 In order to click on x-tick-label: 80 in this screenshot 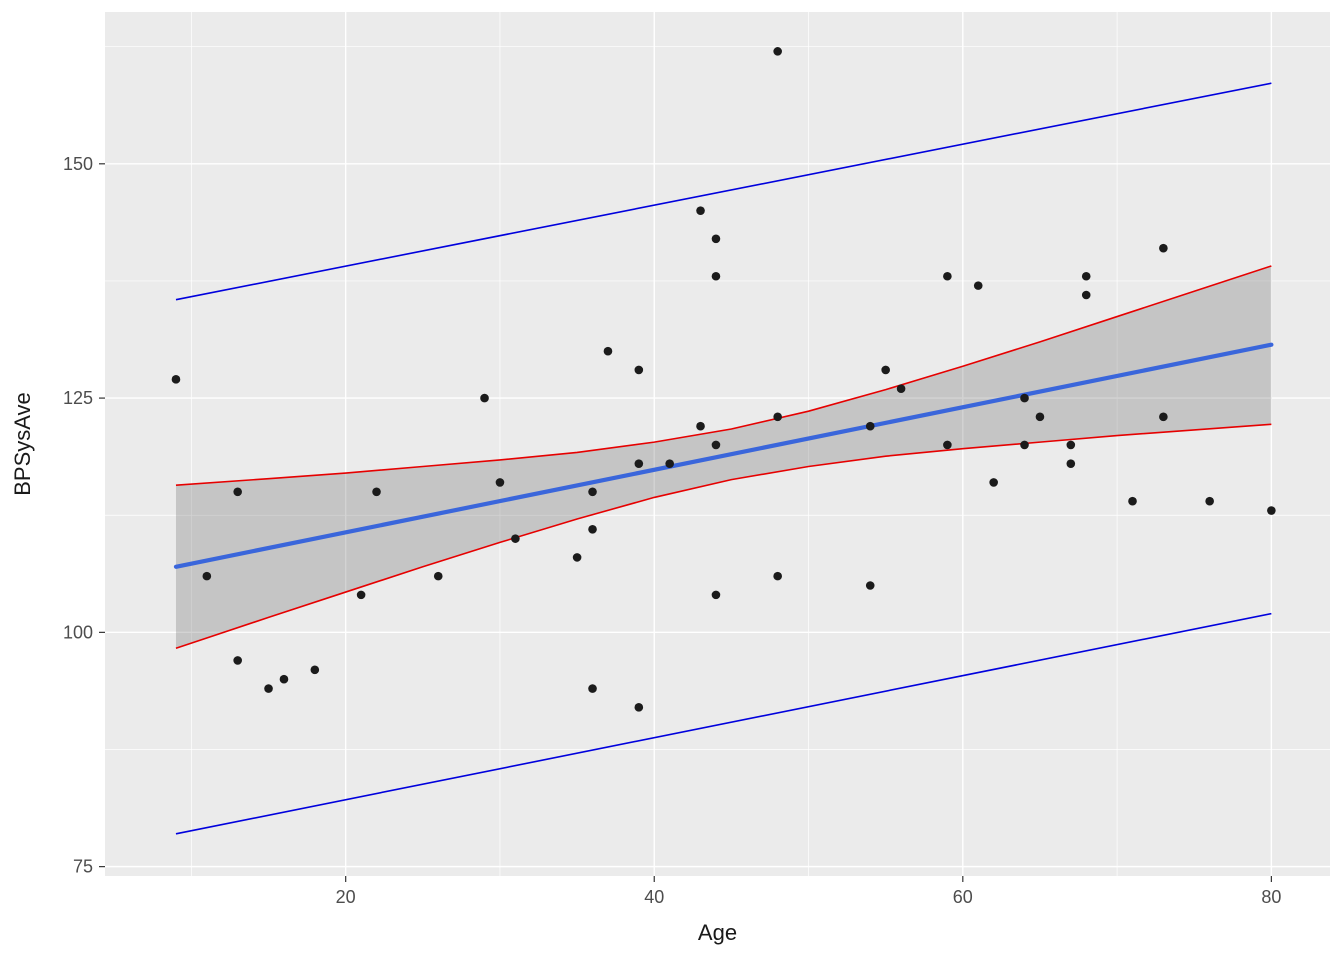, I will do `click(1271, 897)`.